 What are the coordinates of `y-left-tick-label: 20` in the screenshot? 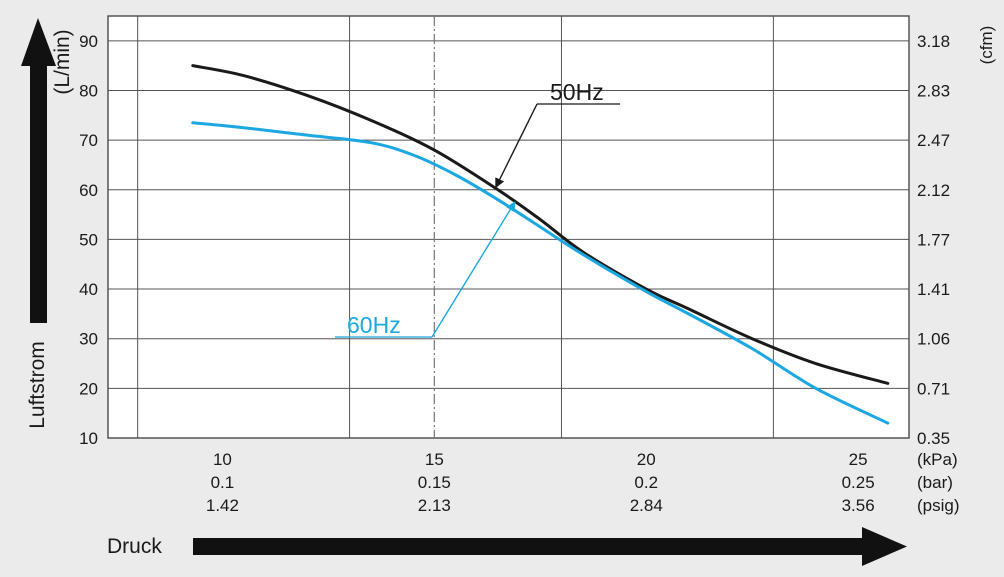 It's located at (88, 388).